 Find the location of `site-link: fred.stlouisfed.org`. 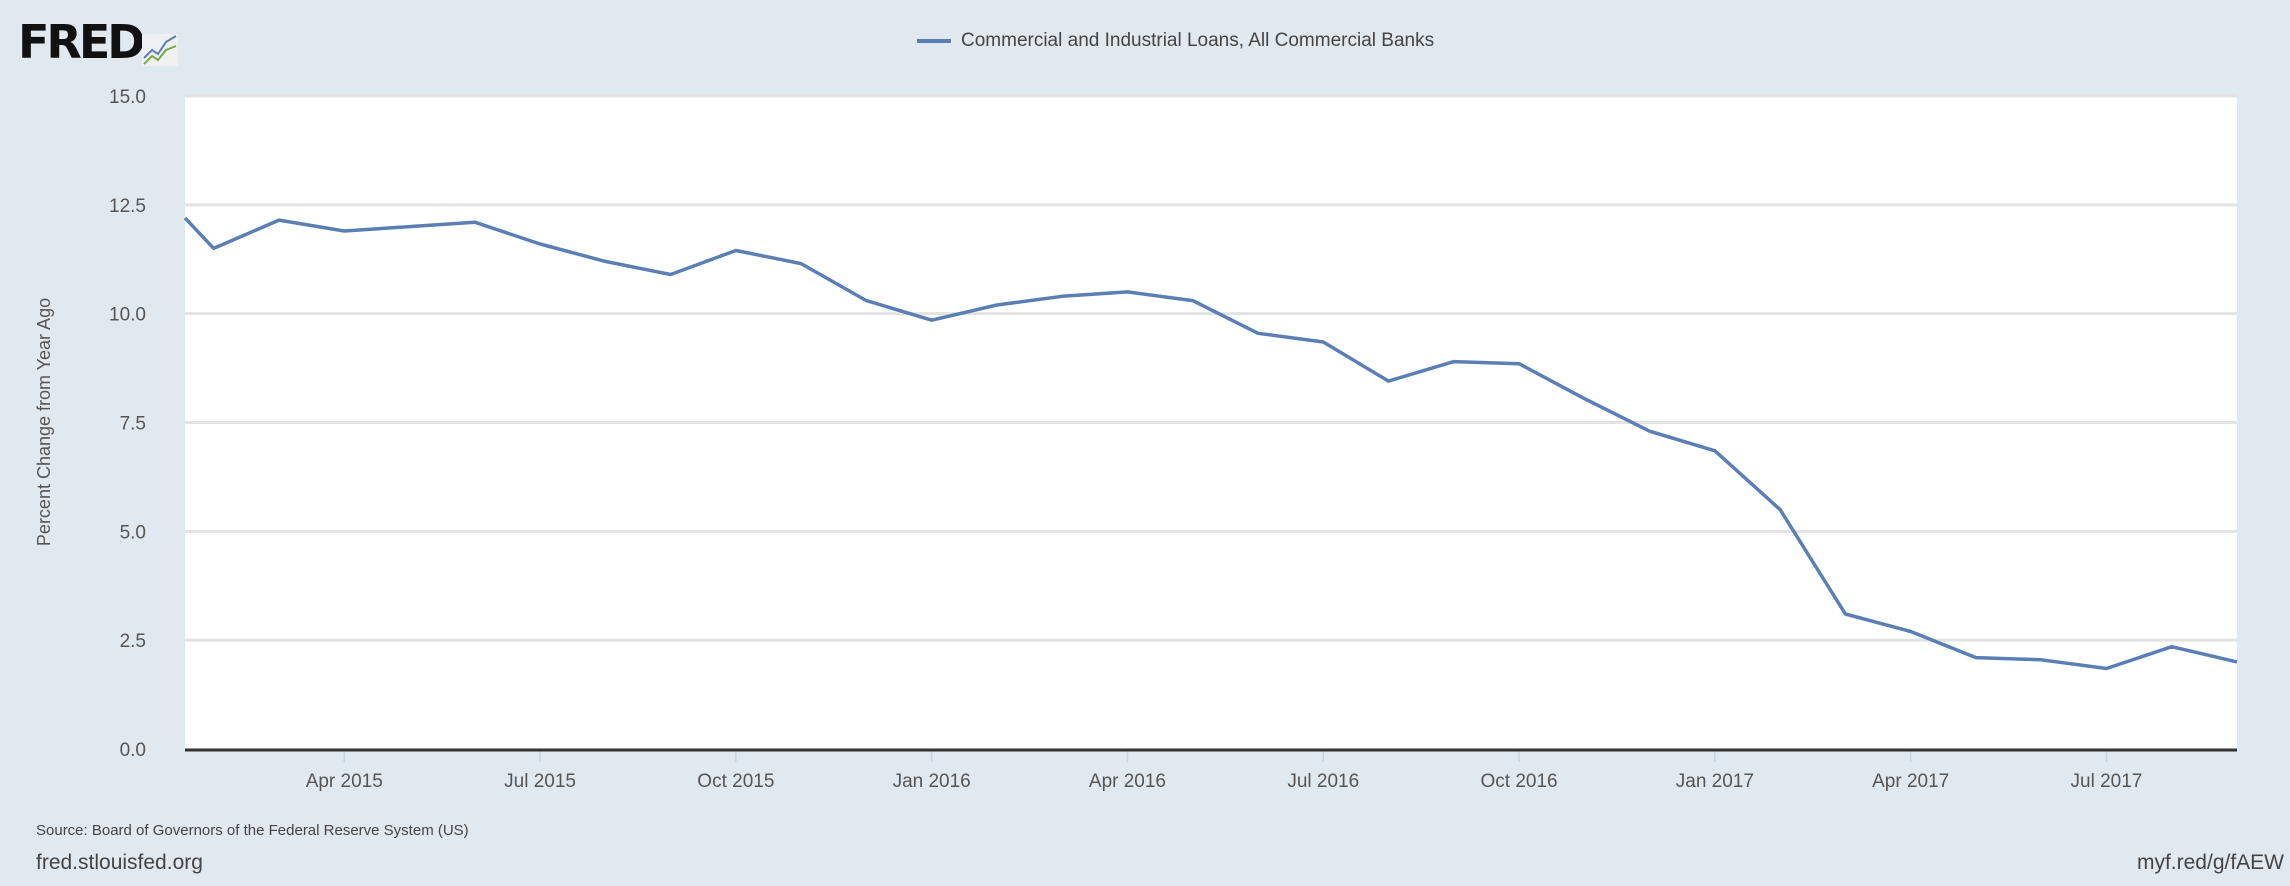

site-link: fred.stlouisfed.org is located at coordinates (119, 862).